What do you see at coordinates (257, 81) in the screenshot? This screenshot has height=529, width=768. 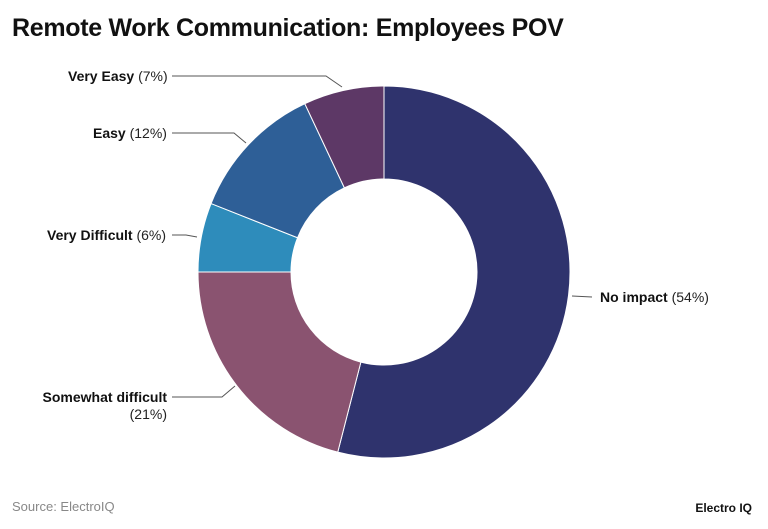 I see `leader-line-very-easy` at bounding box center [257, 81].